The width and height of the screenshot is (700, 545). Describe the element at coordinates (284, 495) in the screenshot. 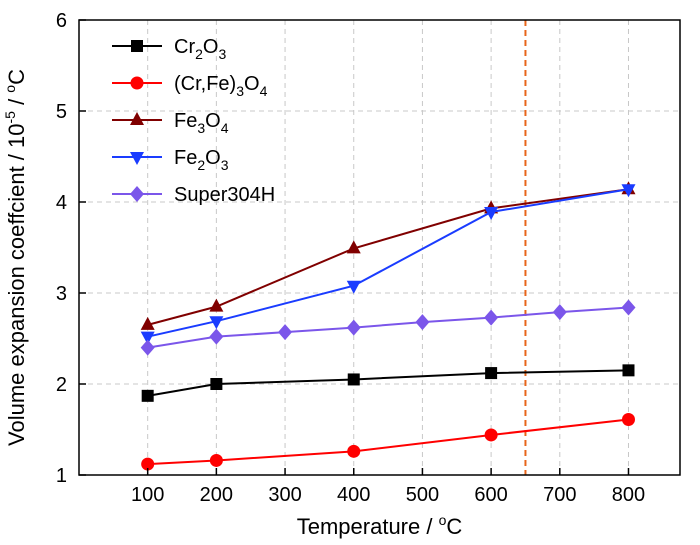

I see `x-tick-label: 300` at that location.